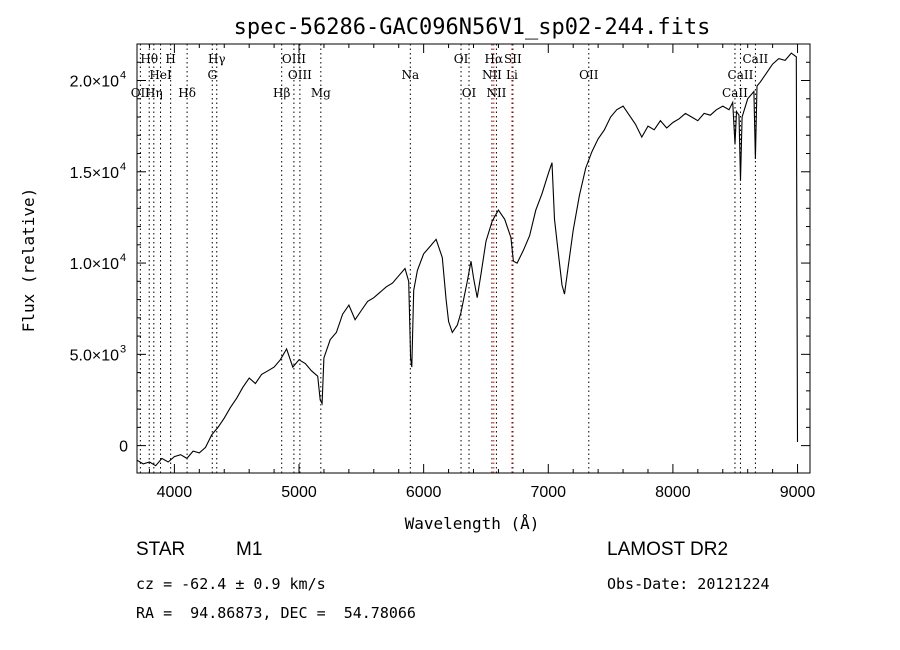  I want to click on line-label-6: SII, so click(513, 59).